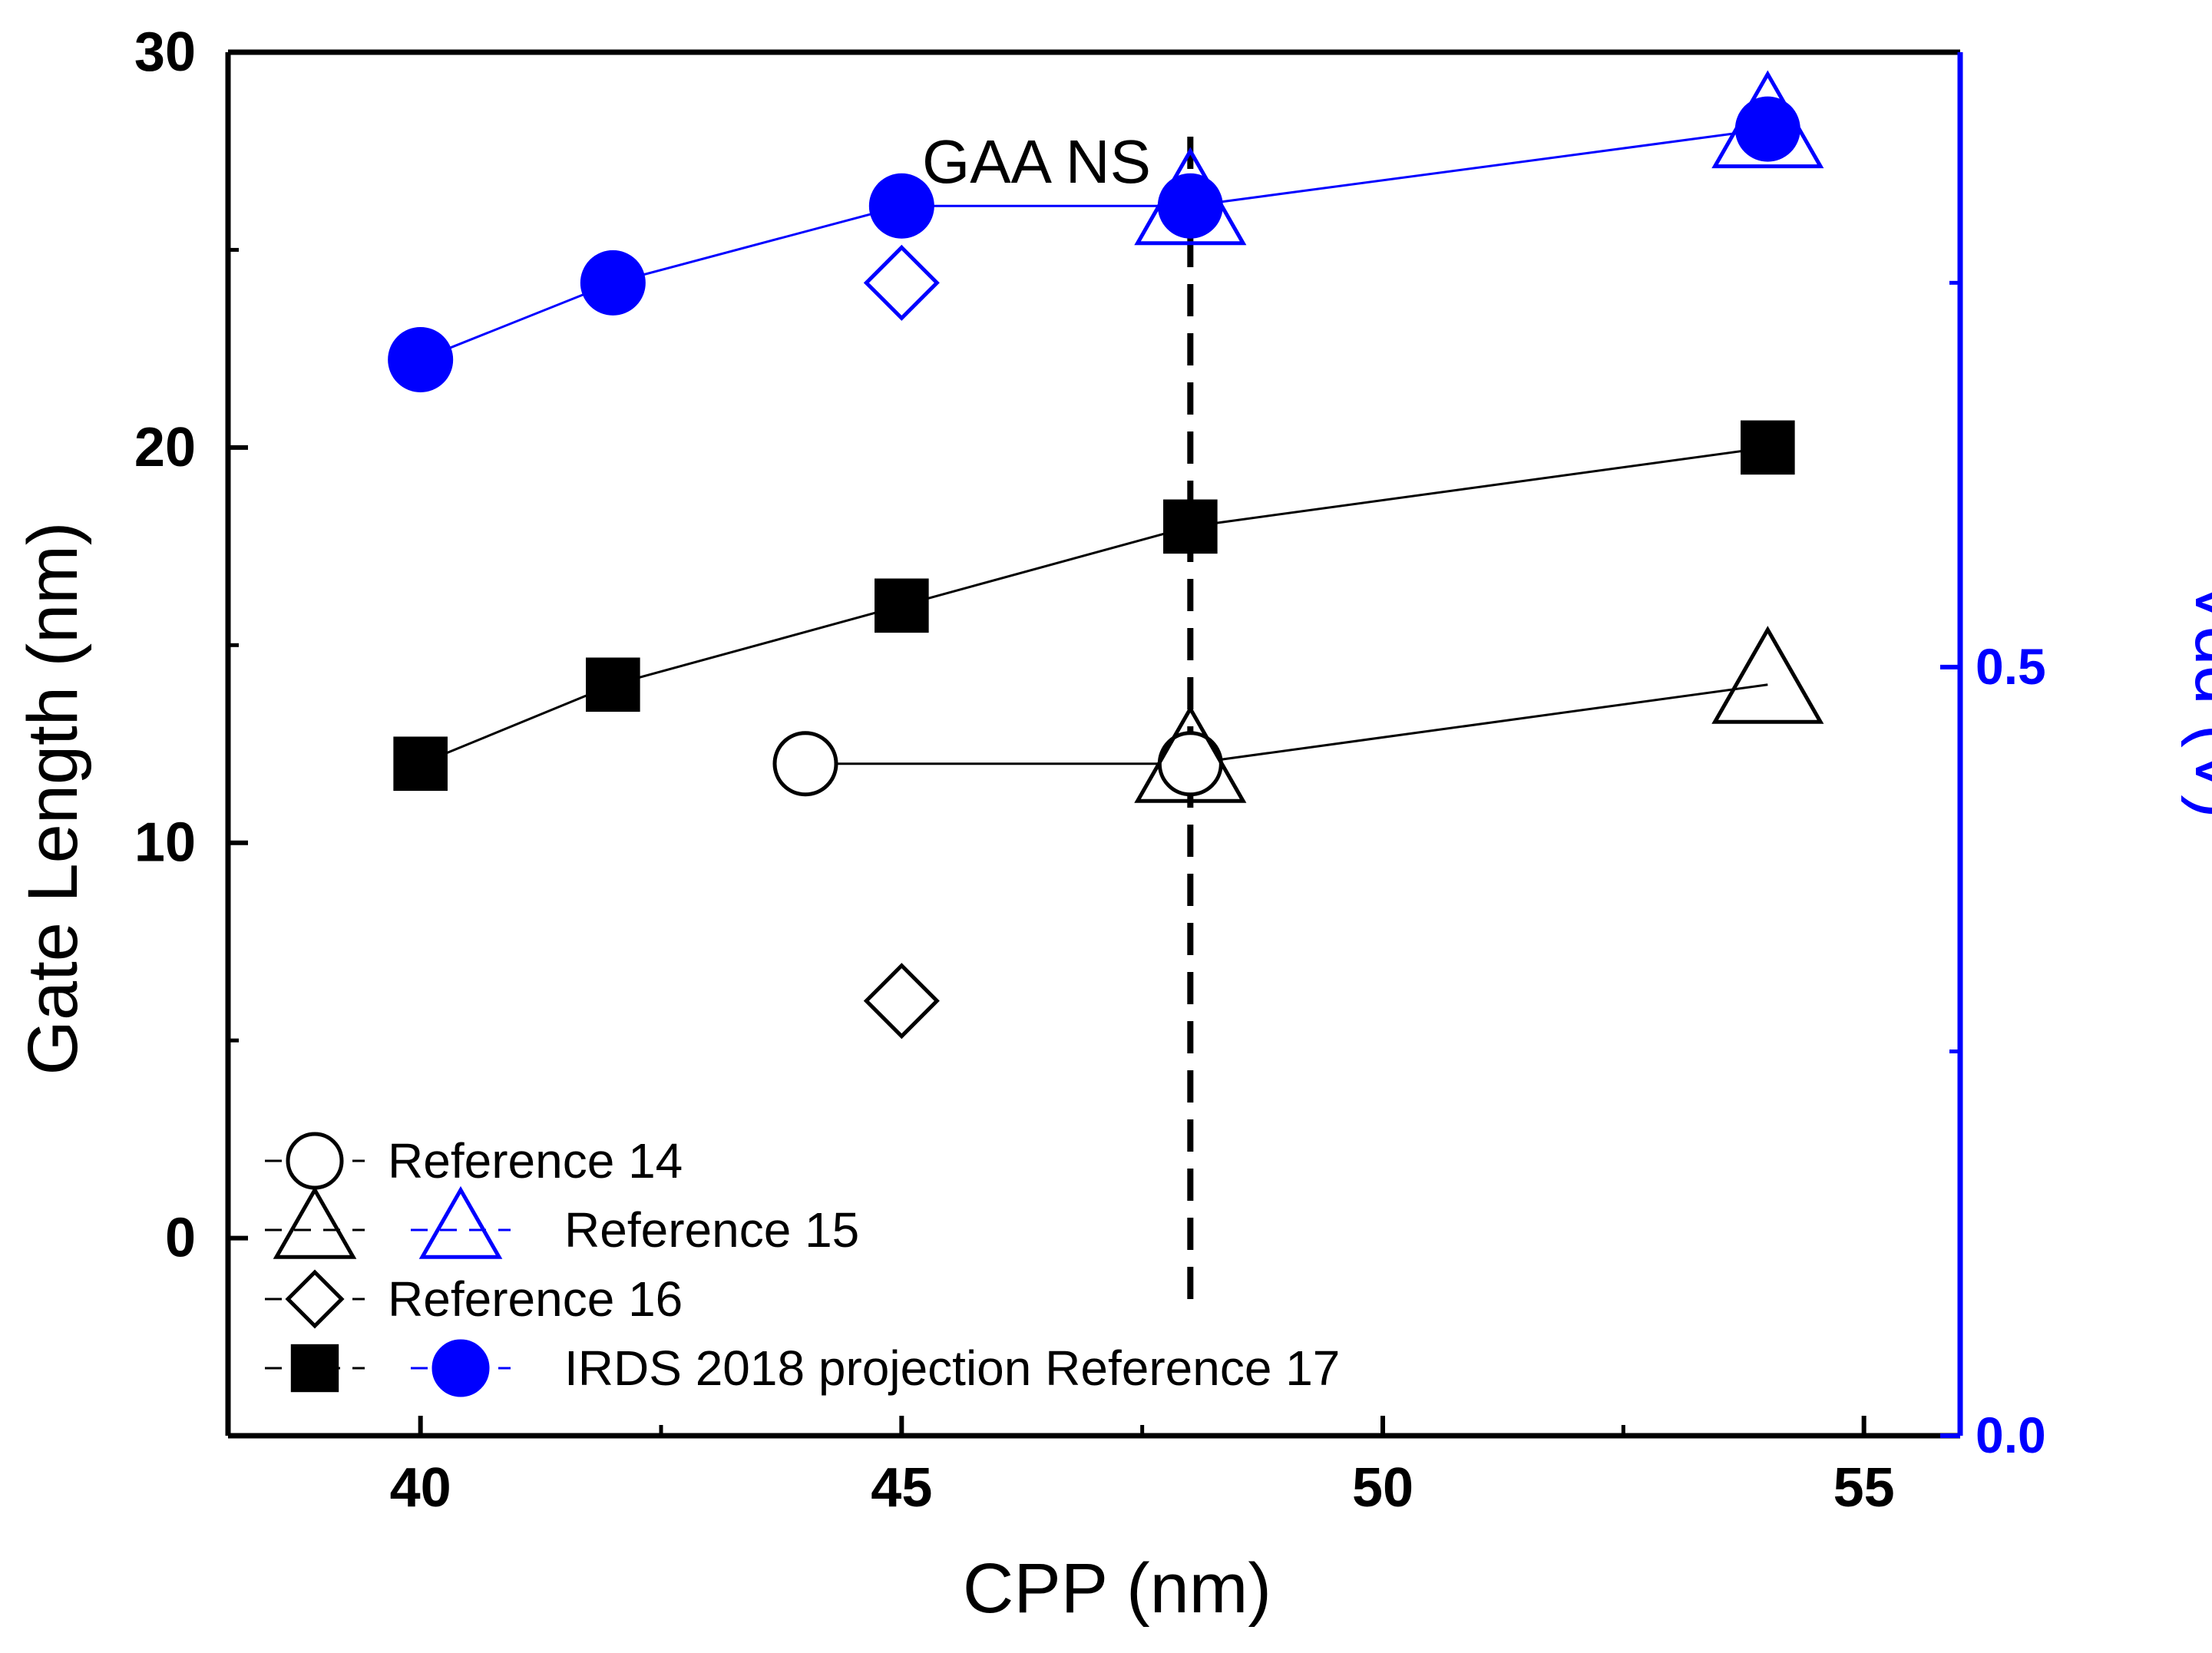 The width and height of the screenshot is (2212, 1653). Describe the element at coordinates (165, 448) in the screenshot. I see `y-left-tick-label: 20` at that location.